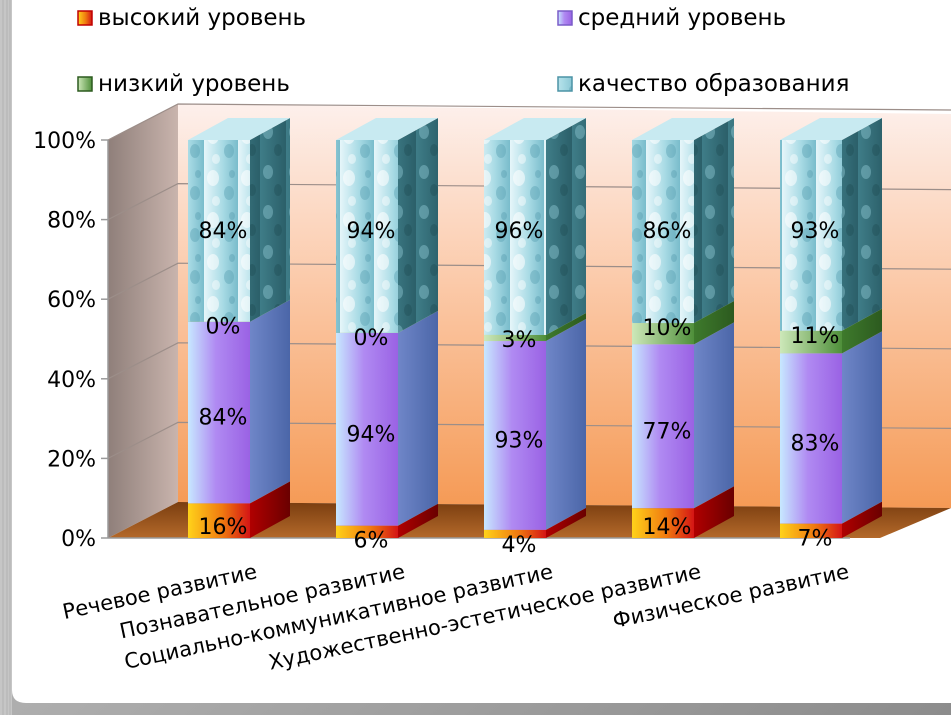 Image resolution: width=951 pixels, height=715 pixels. I want to click on y-tick-label: 40%, so click(71, 380).